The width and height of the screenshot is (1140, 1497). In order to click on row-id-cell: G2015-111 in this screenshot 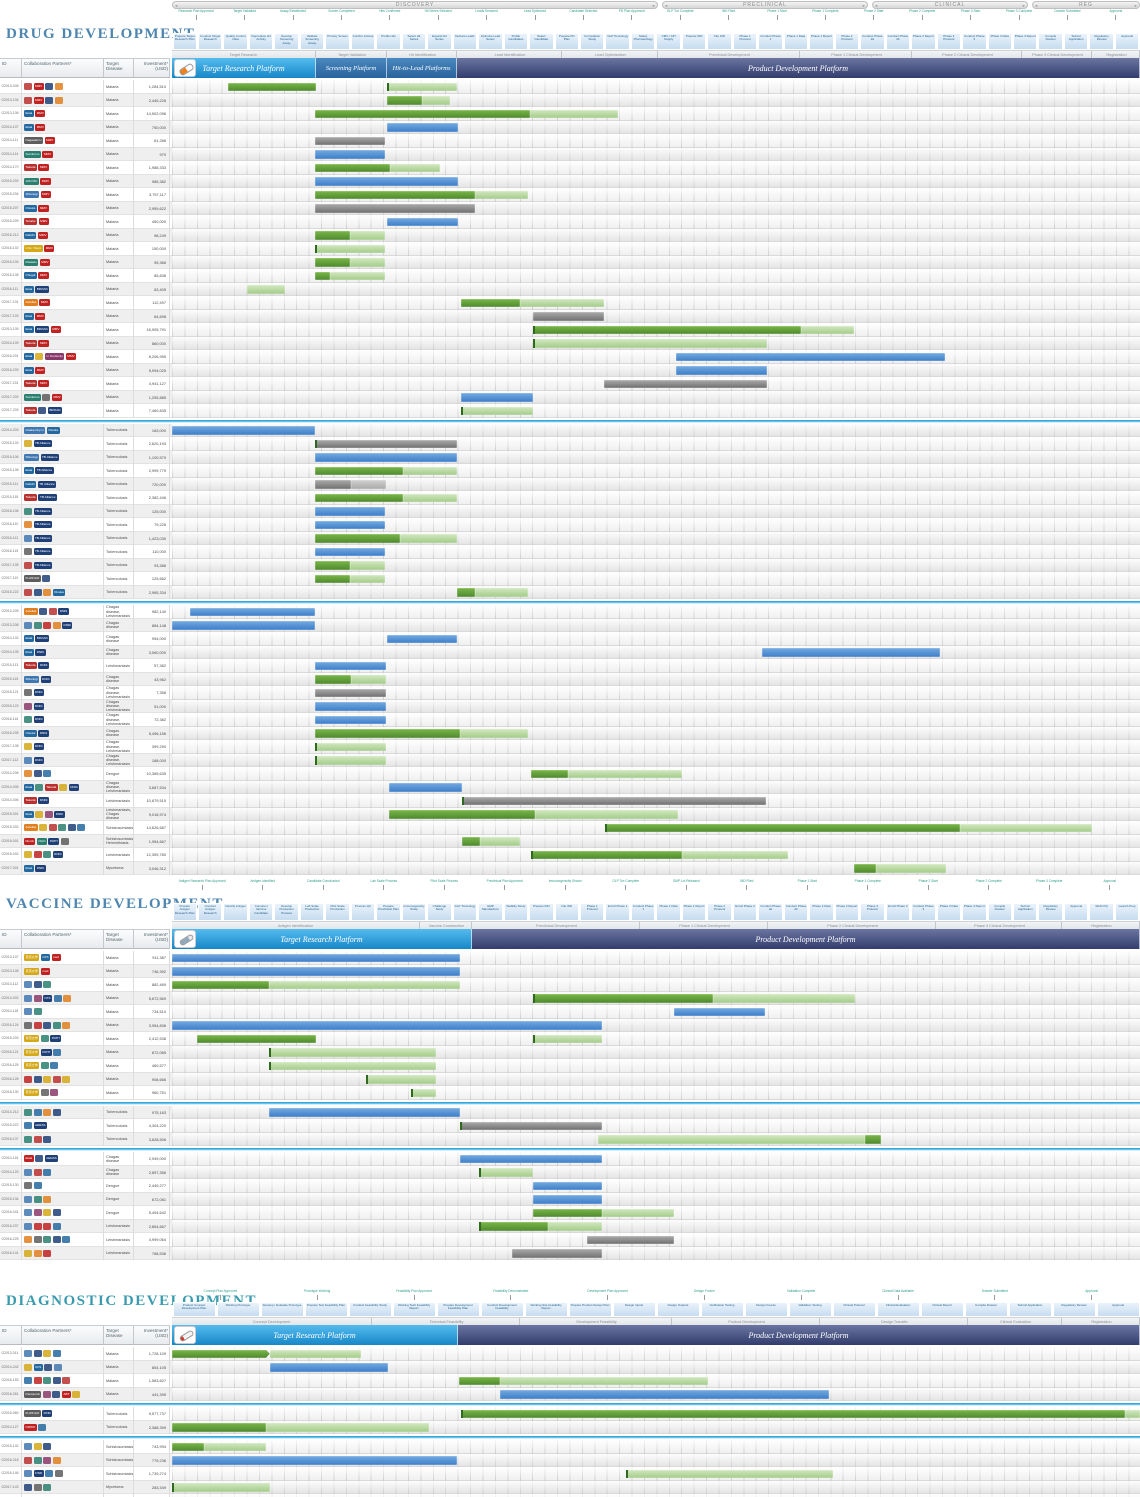, I will do `click(11, 484)`.